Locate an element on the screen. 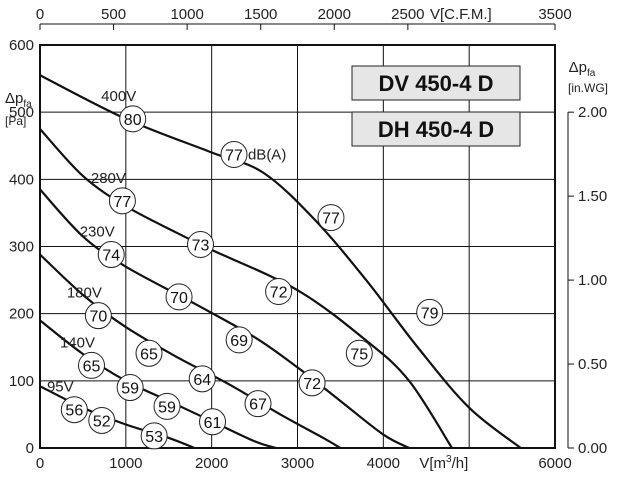 The width and height of the screenshot is (620, 480). sound-level-value: 75 is located at coordinates (359, 354).